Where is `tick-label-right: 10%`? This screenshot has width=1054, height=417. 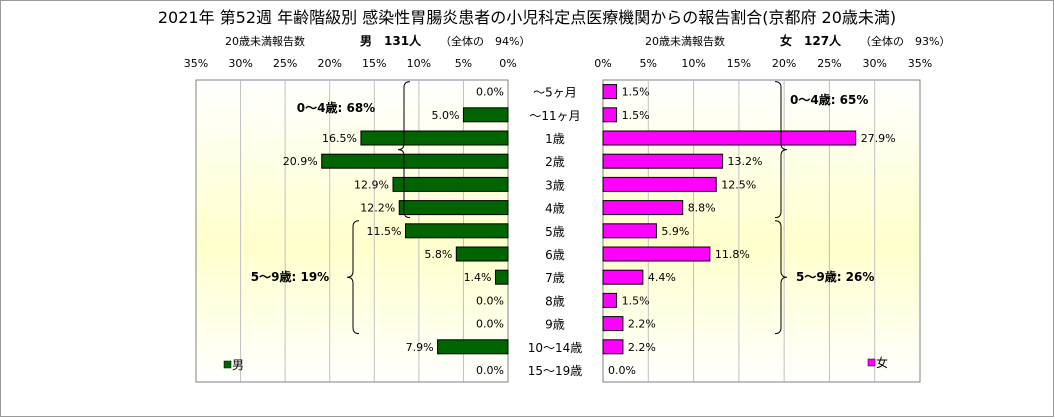
tick-label-right: 10% is located at coordinates (693, 63).